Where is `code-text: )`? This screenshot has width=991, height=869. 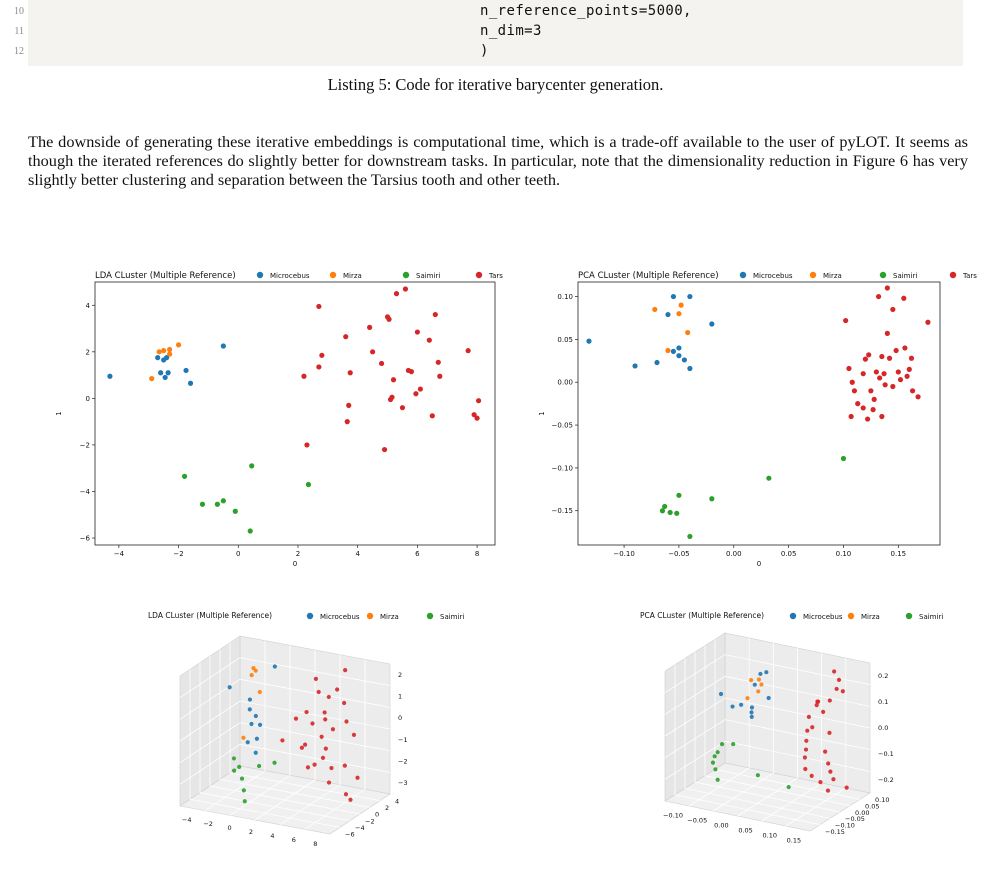 code-text: ) is located at coordinates (484, 51).